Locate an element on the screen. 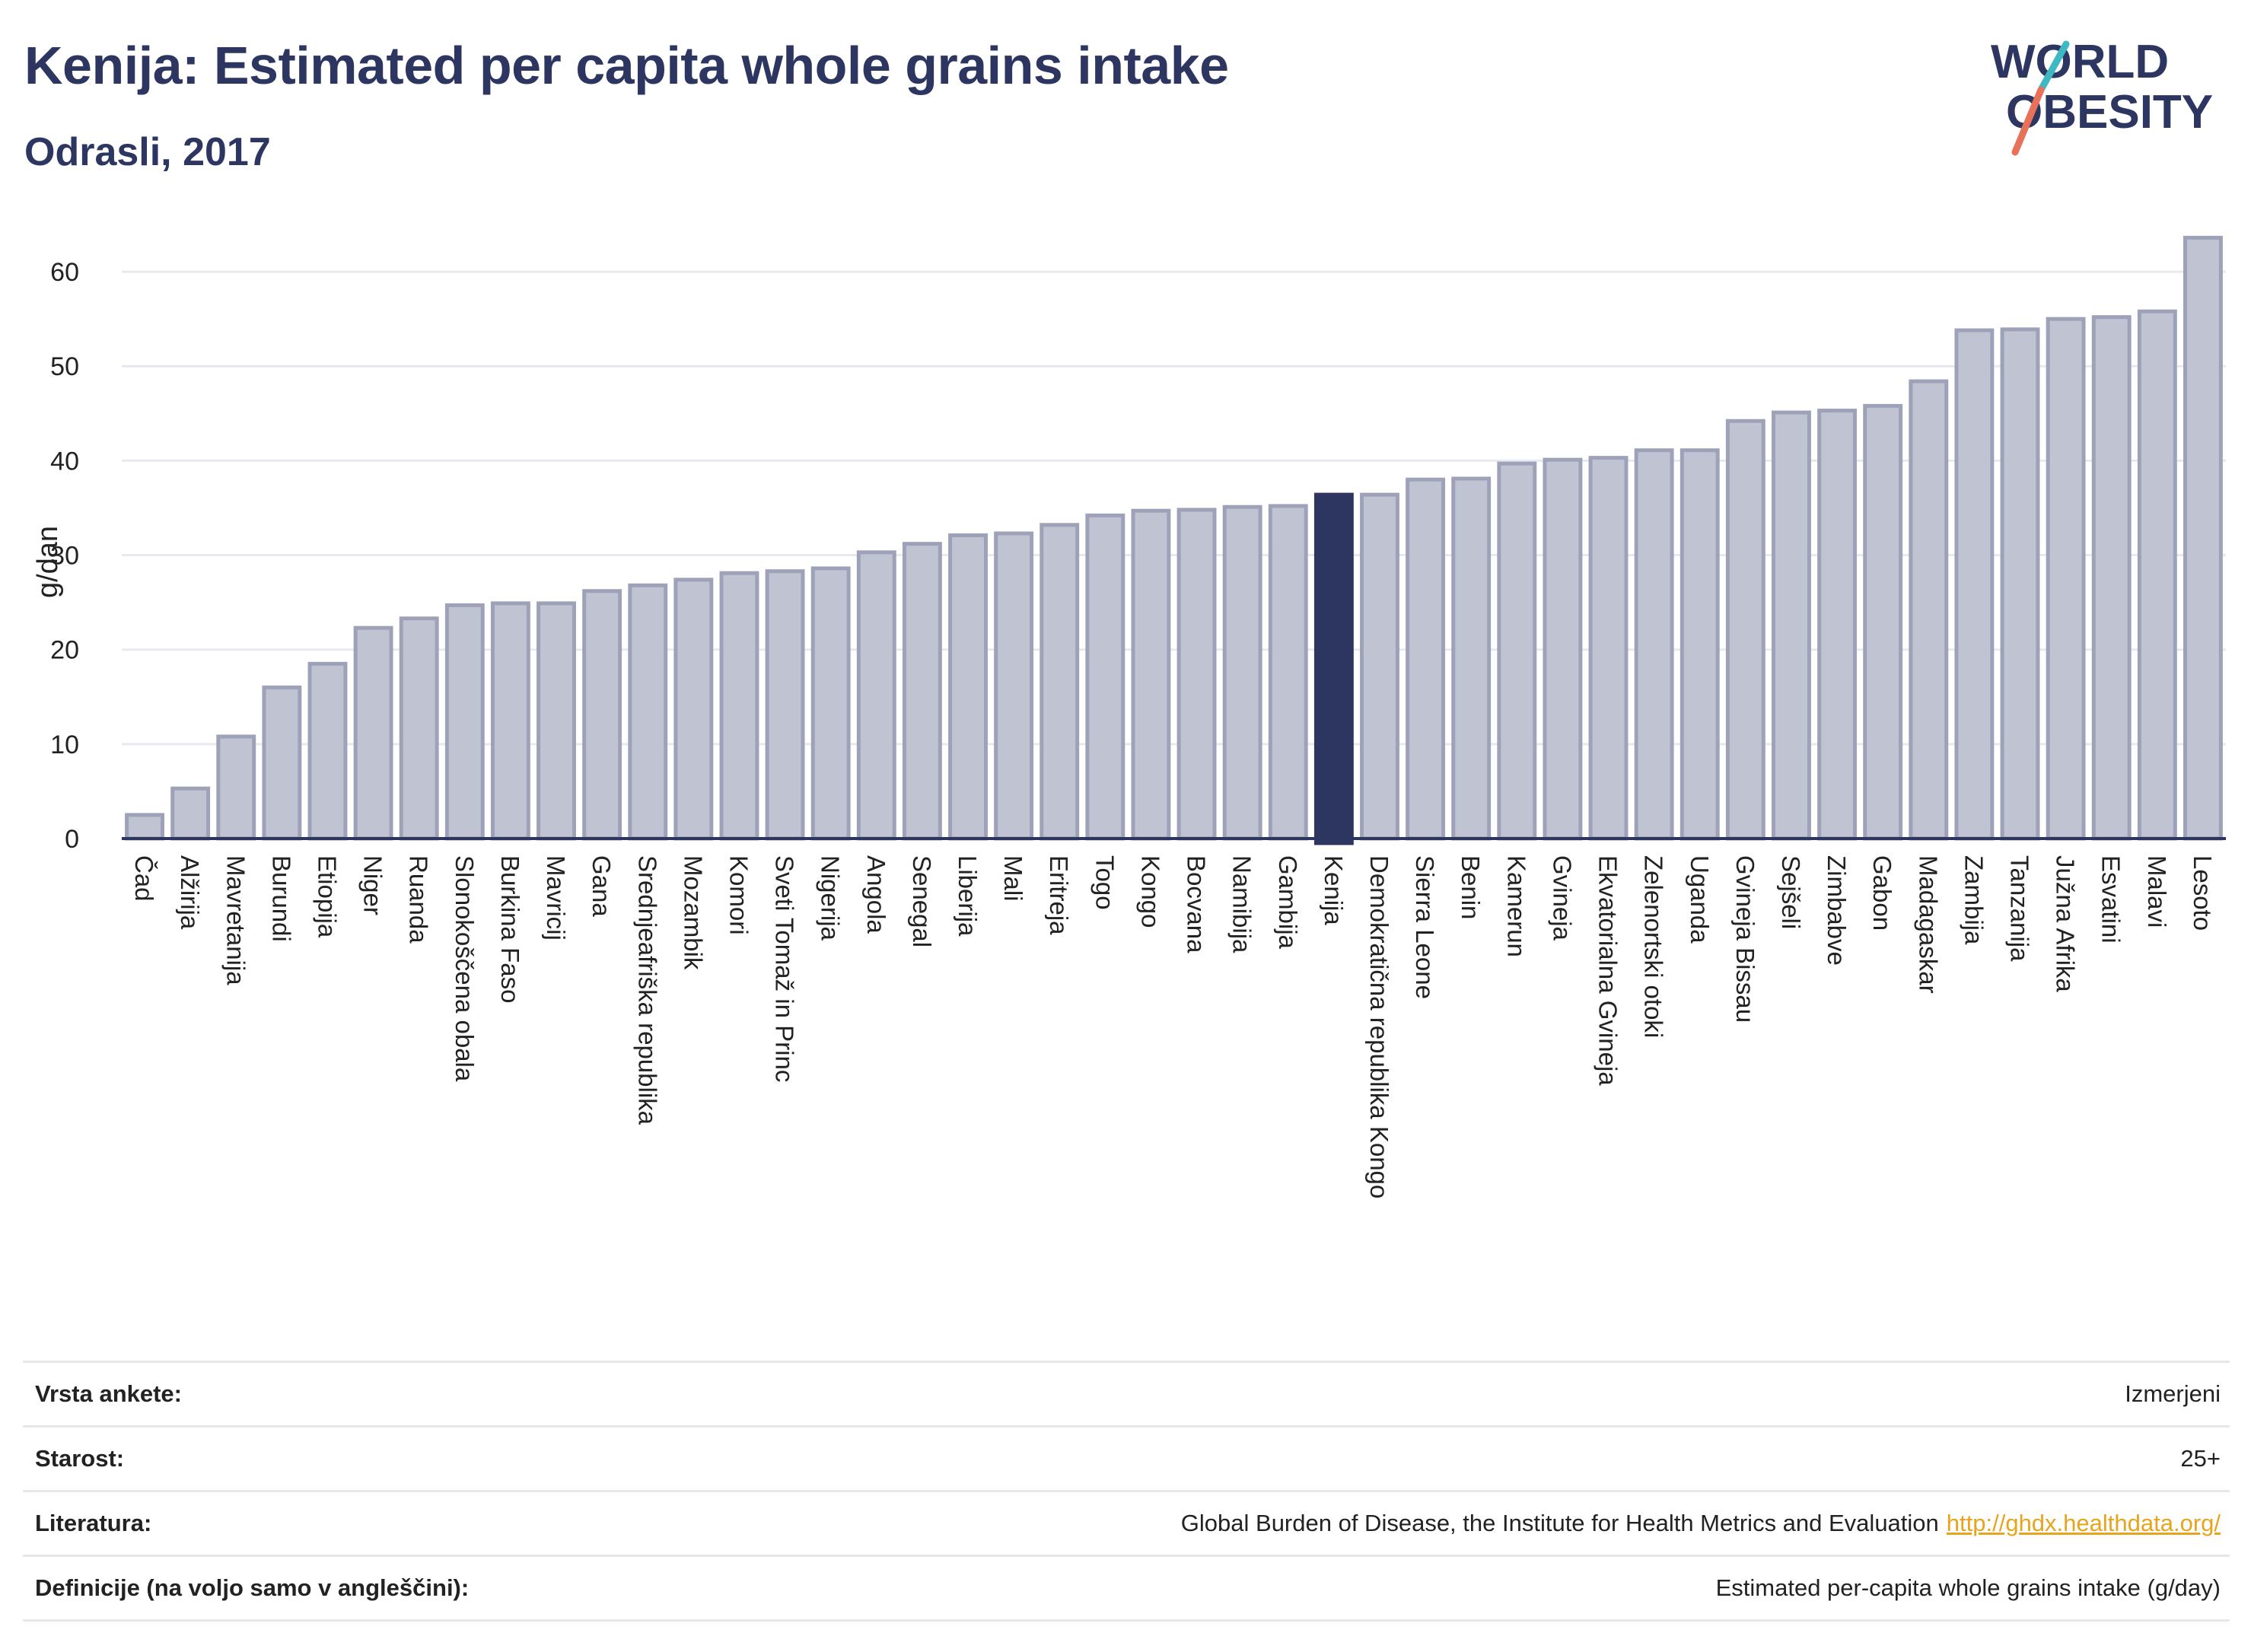 The width and height of the screenshot is (2251, 1652). x-tick-label: Kongo is located at coordinates (1150, 891).